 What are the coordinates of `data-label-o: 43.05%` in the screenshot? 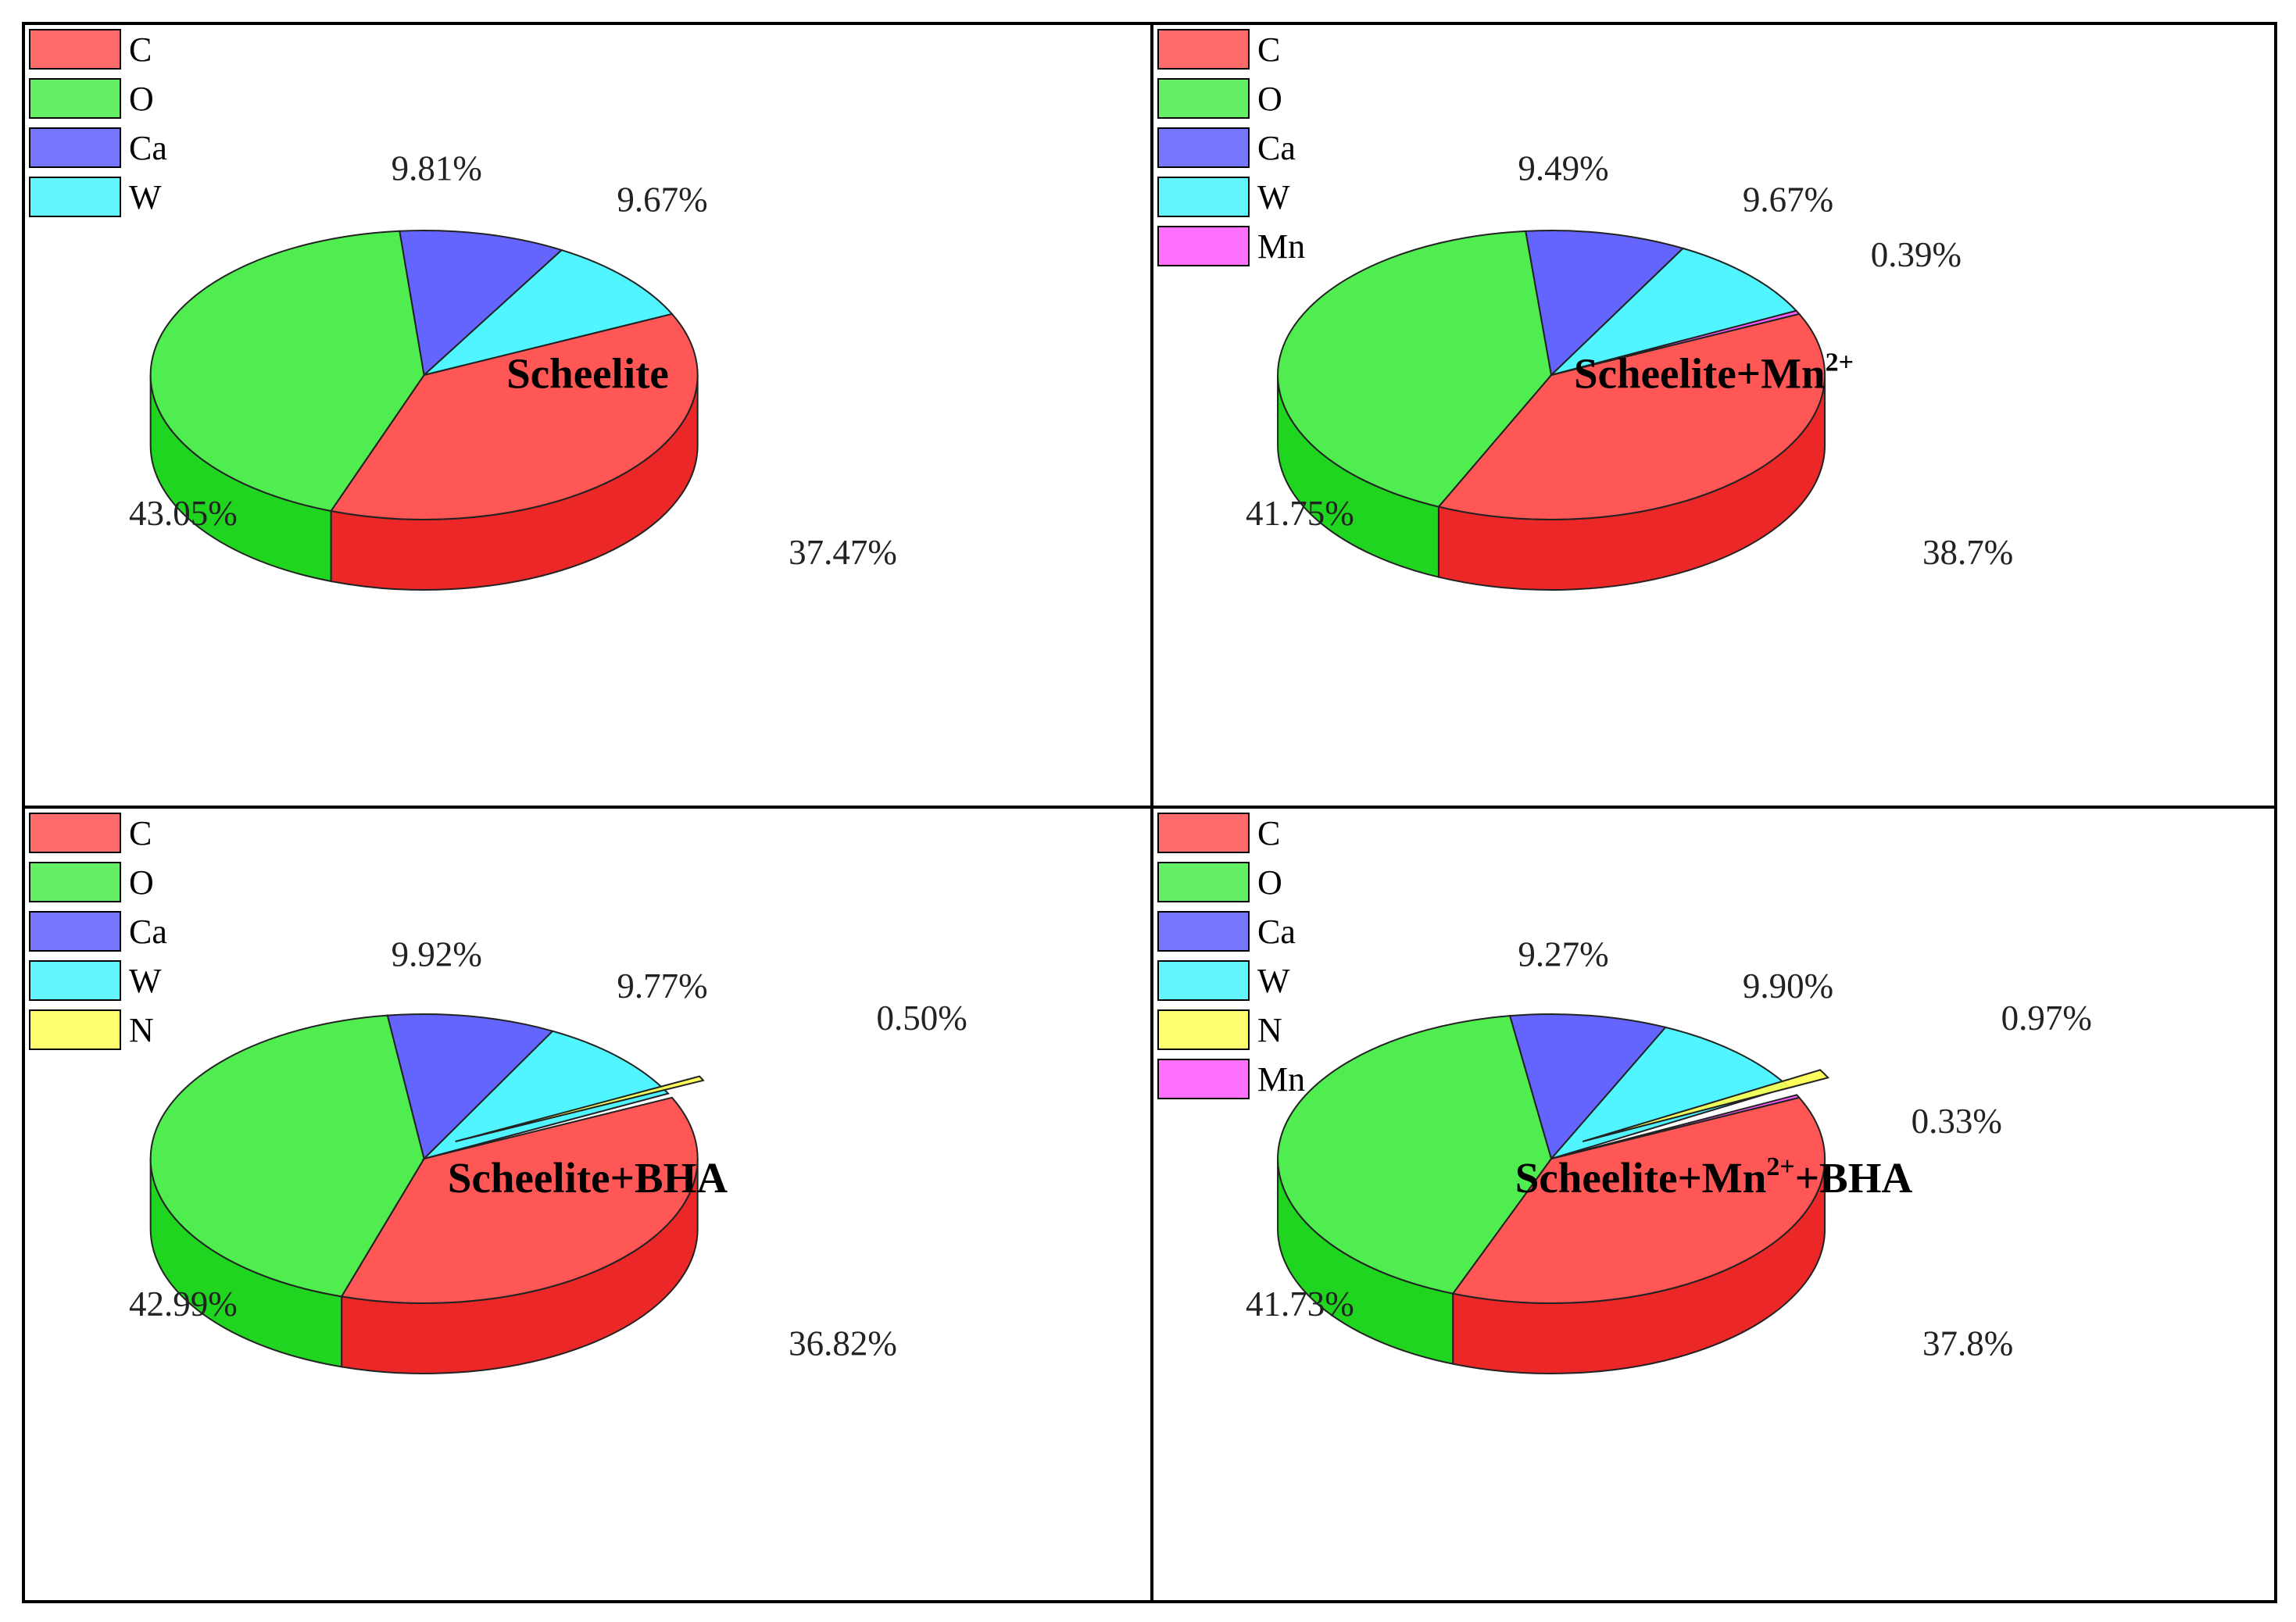 It's located at (184, 513).